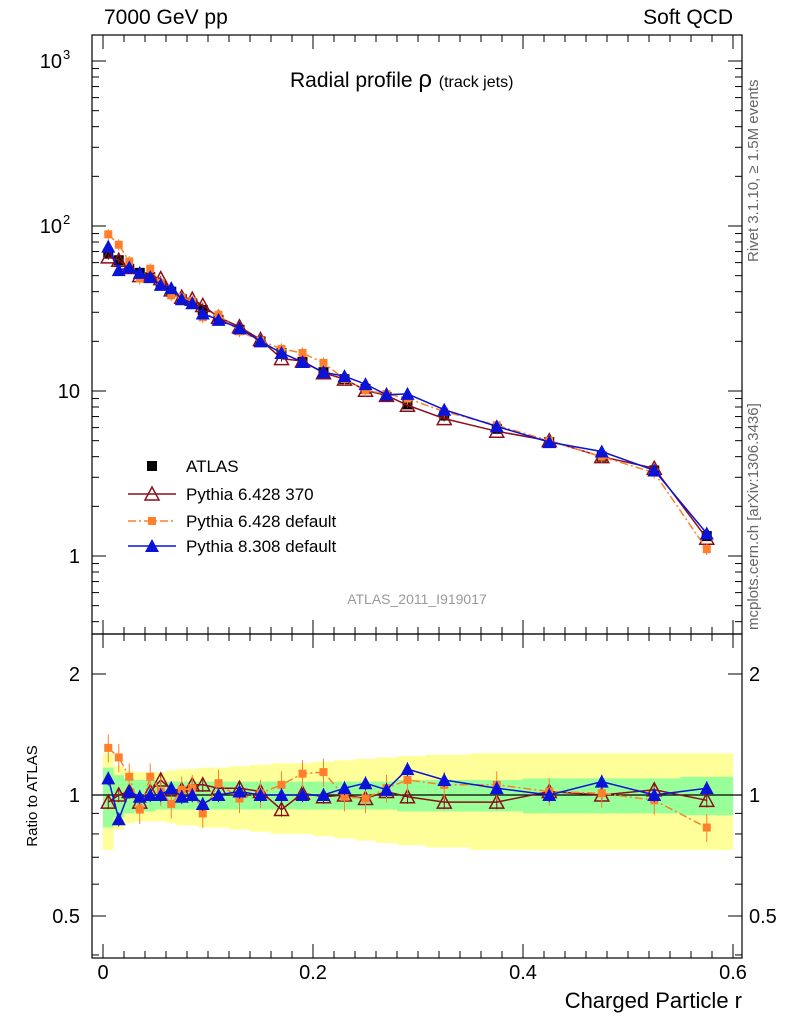  What do you see at coordinates (313, 973) in the screenshot?
I see `x-tick-label: 0.2` at bounding box center [313, 973].